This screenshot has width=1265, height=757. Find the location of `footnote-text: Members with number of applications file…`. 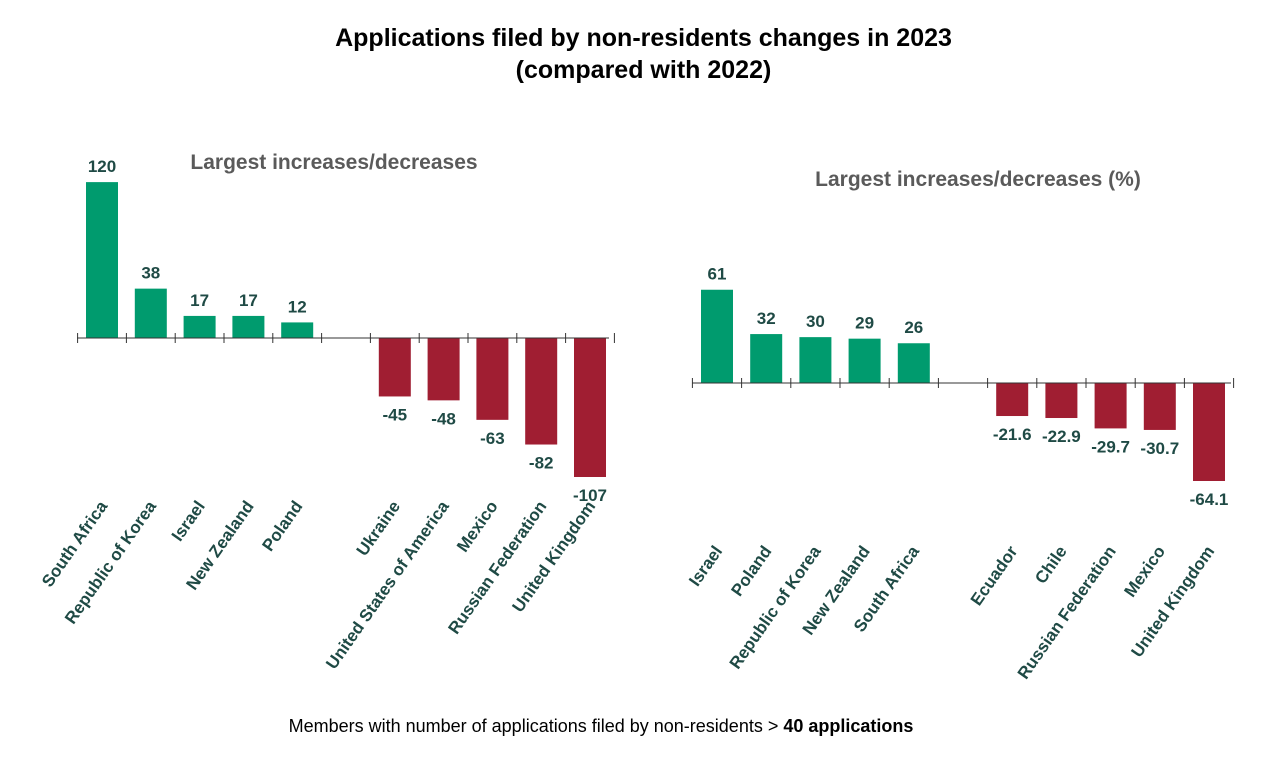

footnote-text: Members with number of applications file… is located at coordinates (536, 726).